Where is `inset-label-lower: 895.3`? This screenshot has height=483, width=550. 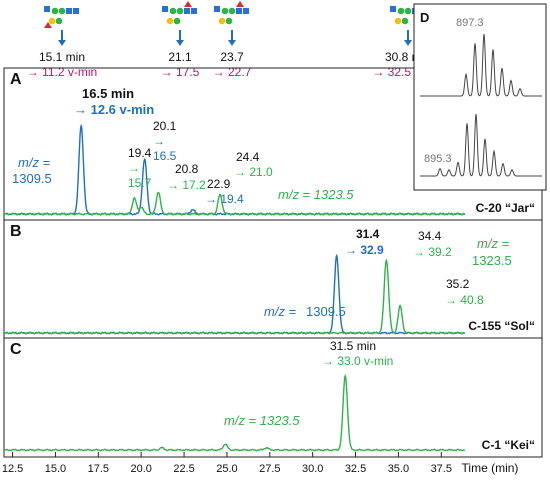 inset-label-lower: 895.3 is located at coordinates (438, 159).